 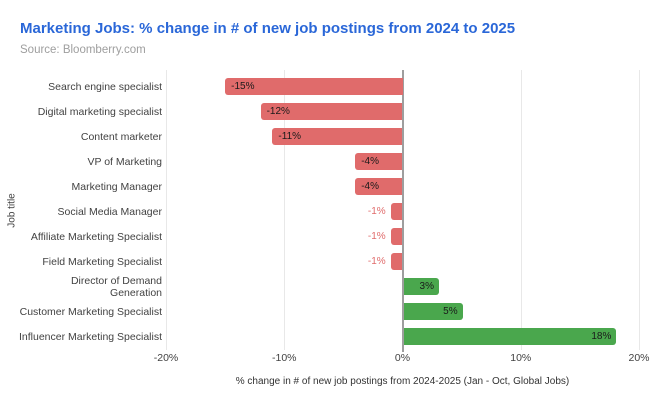 What do you see at coordinates (601, 336) in the screenshot?
I see `bar-value-label: 18%` at bounding box center [601, 336].